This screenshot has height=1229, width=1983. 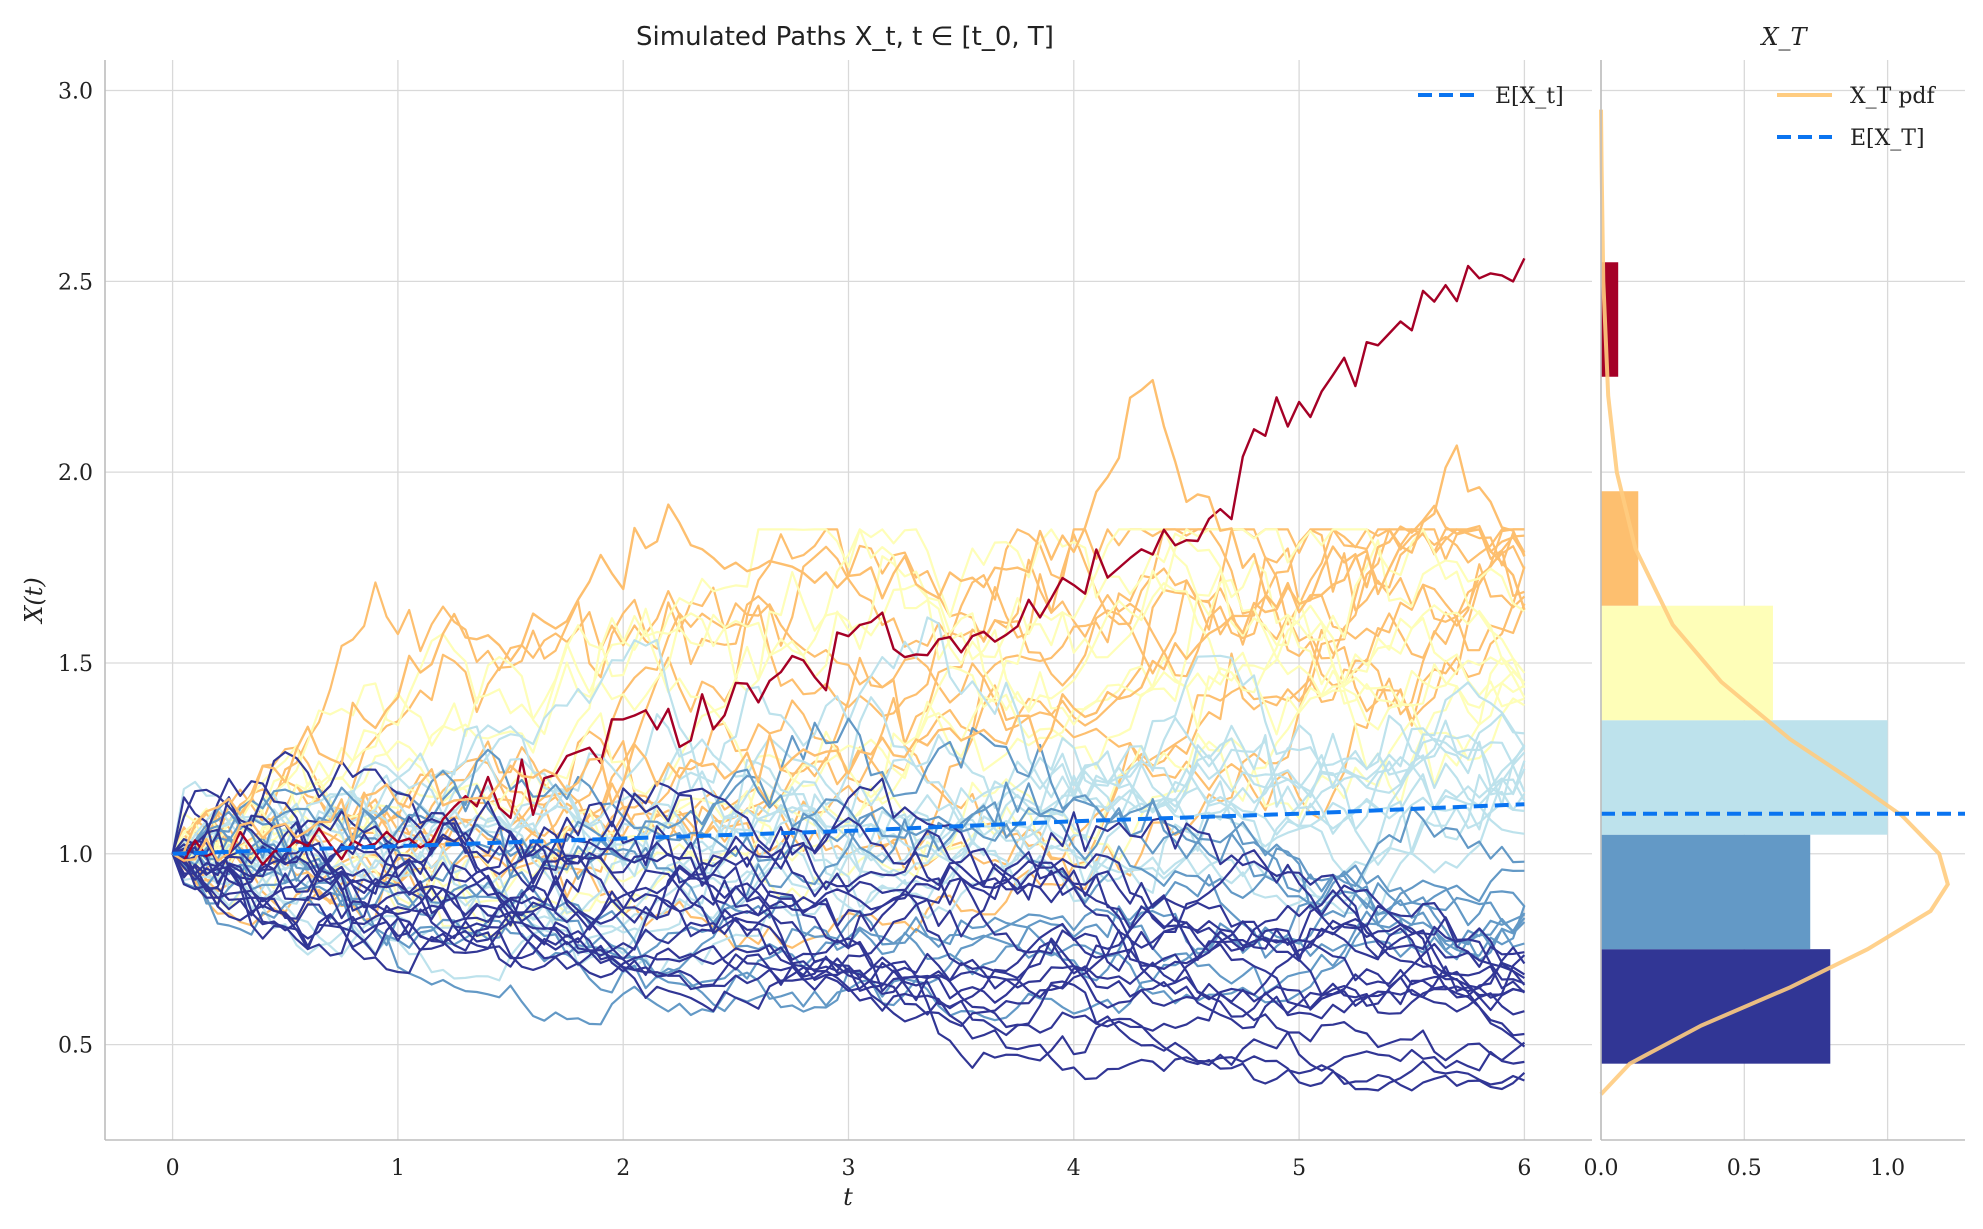 What do you see at coordinates (1299, 1168) in the screenshot?
I see `x-tick-label: 5` at bounding box center [1299, 1168].